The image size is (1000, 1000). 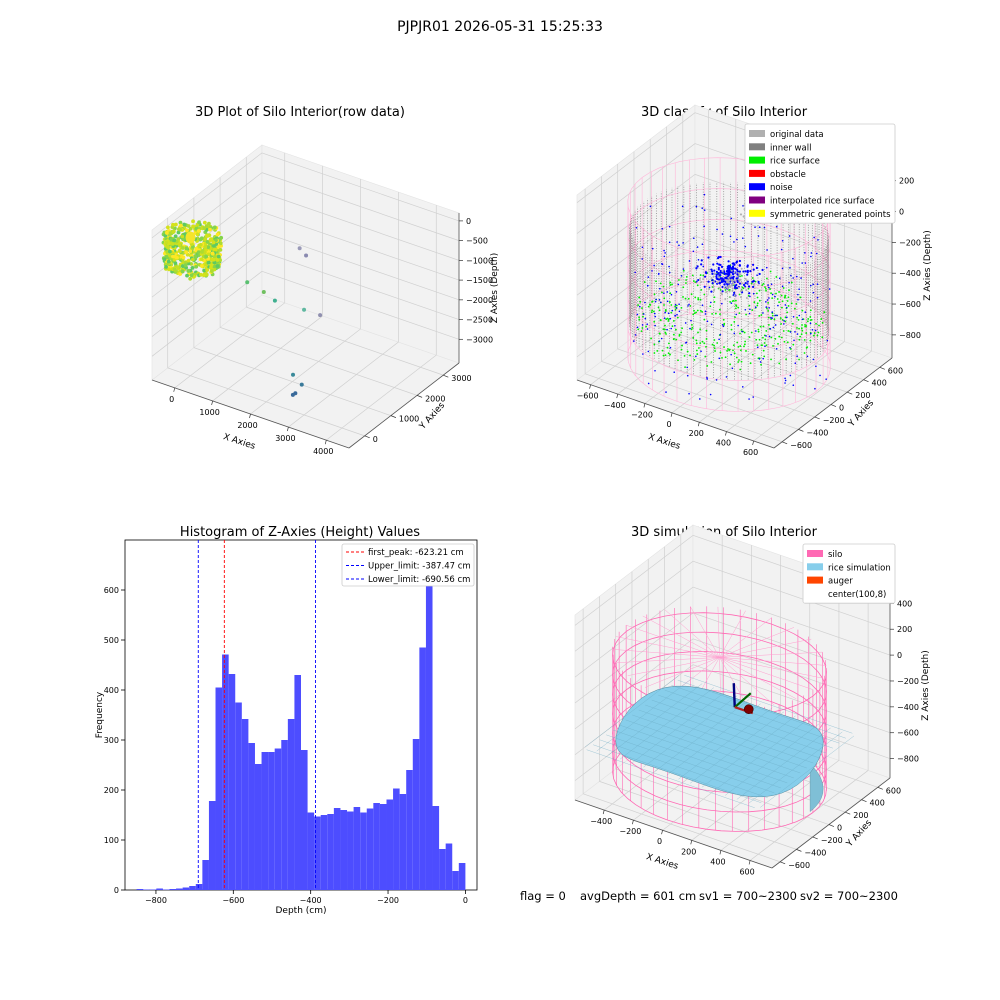 What do you see at coordinates (590, 386) in the screenshot?
I see `x-tick-mark` at bounding box center [590, 386].